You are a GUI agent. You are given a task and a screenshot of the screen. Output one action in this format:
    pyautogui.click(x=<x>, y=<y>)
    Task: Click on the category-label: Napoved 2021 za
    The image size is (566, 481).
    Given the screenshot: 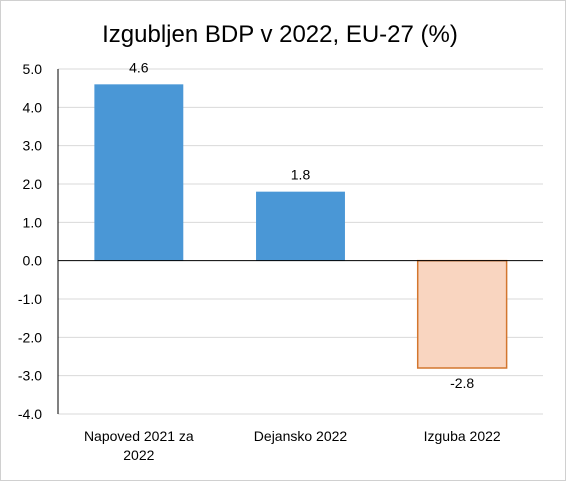 What is the action you would take?
    pyautogui.click(x=139, y=436)
    